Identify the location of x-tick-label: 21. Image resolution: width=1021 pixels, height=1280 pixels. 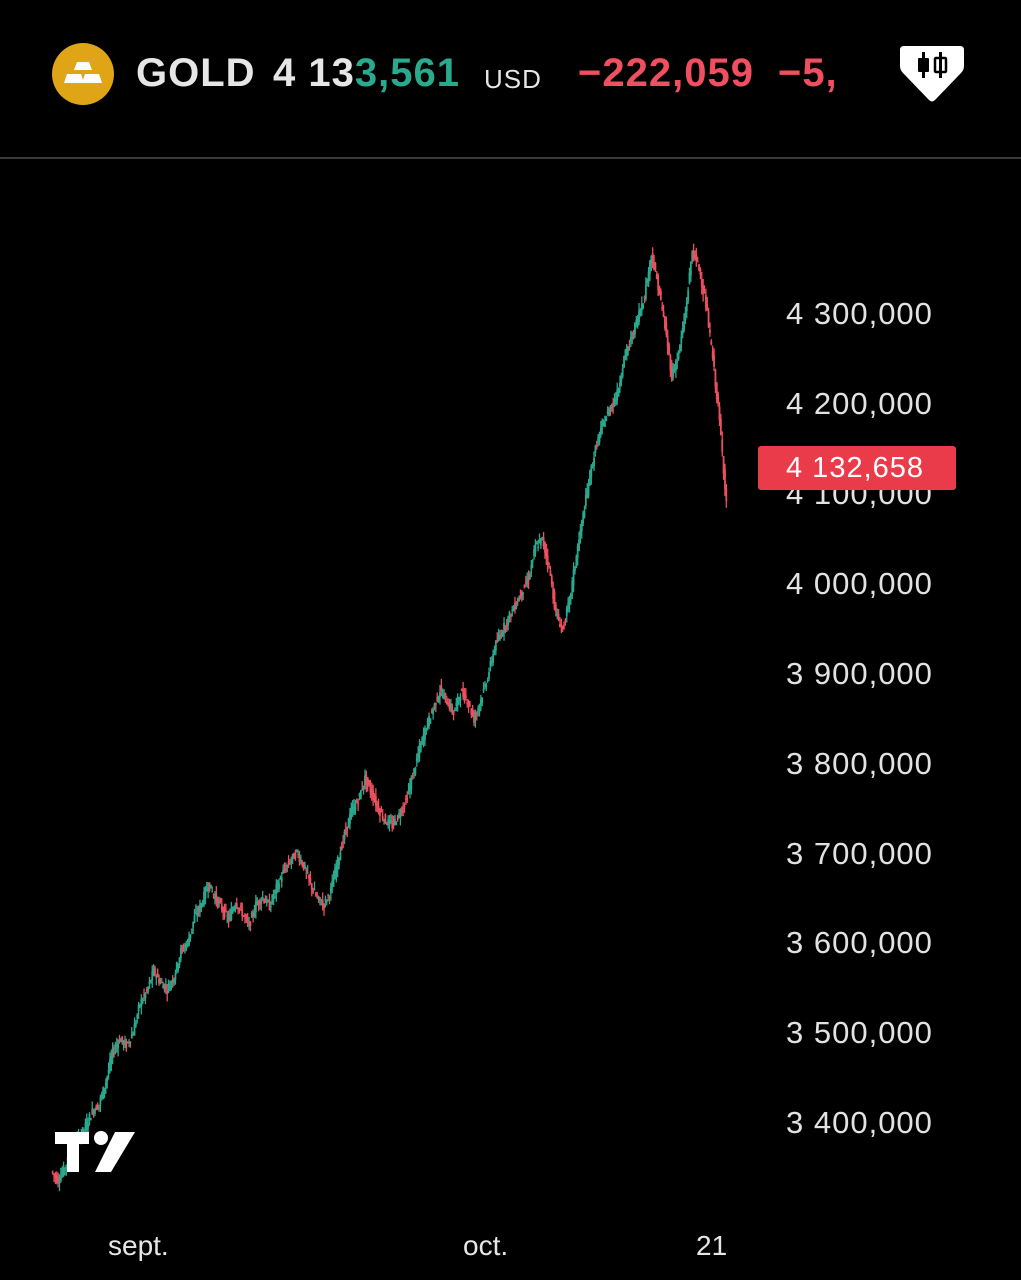
(712, 1245).